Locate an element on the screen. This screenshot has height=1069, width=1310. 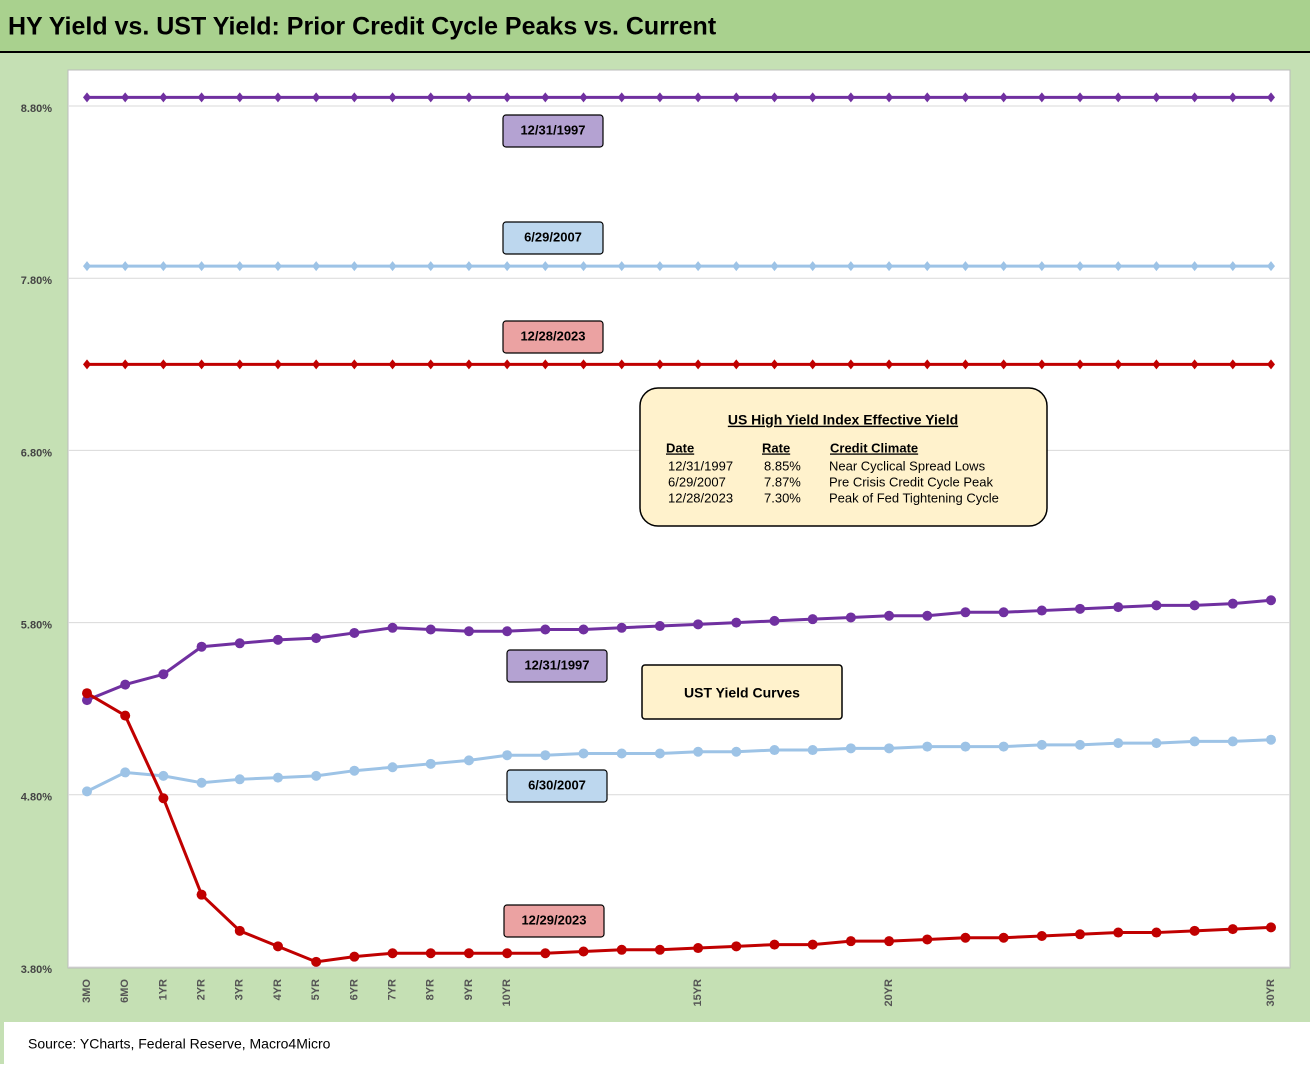
annotation-box is located at coordinates (742, 692).